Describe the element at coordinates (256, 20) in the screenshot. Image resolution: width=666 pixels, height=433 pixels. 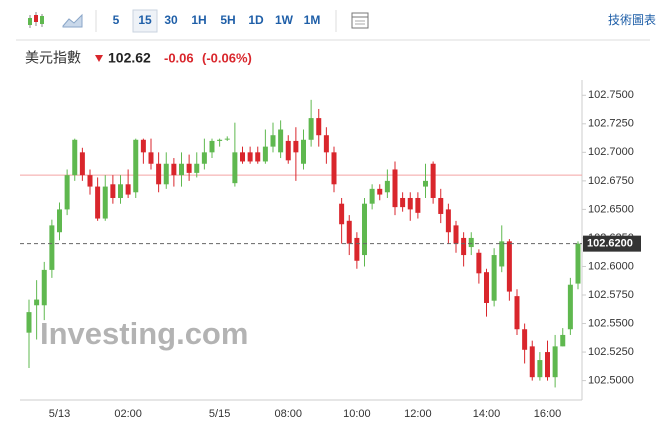
I see `interval-button: 1D` at that location.